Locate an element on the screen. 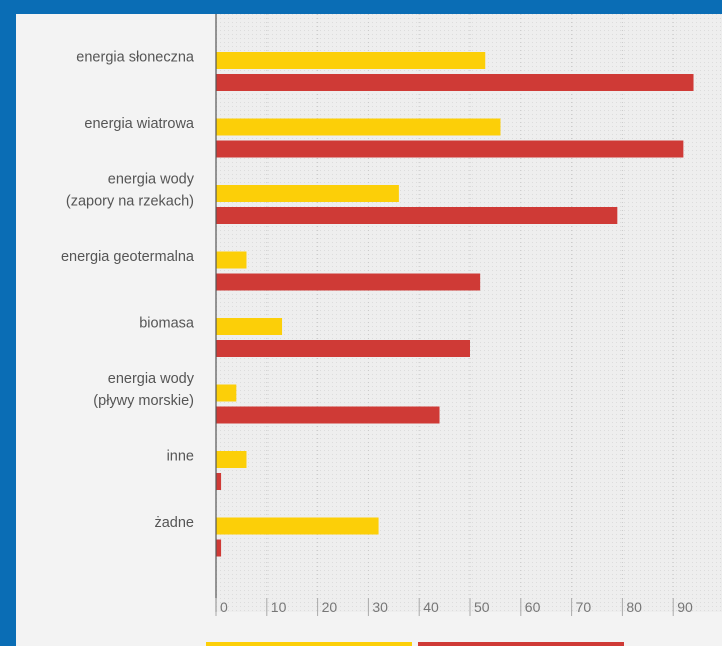 The width and height of the screenshot is (722, 646). x-tick-label: 30 is located at coordinates (380, 607).